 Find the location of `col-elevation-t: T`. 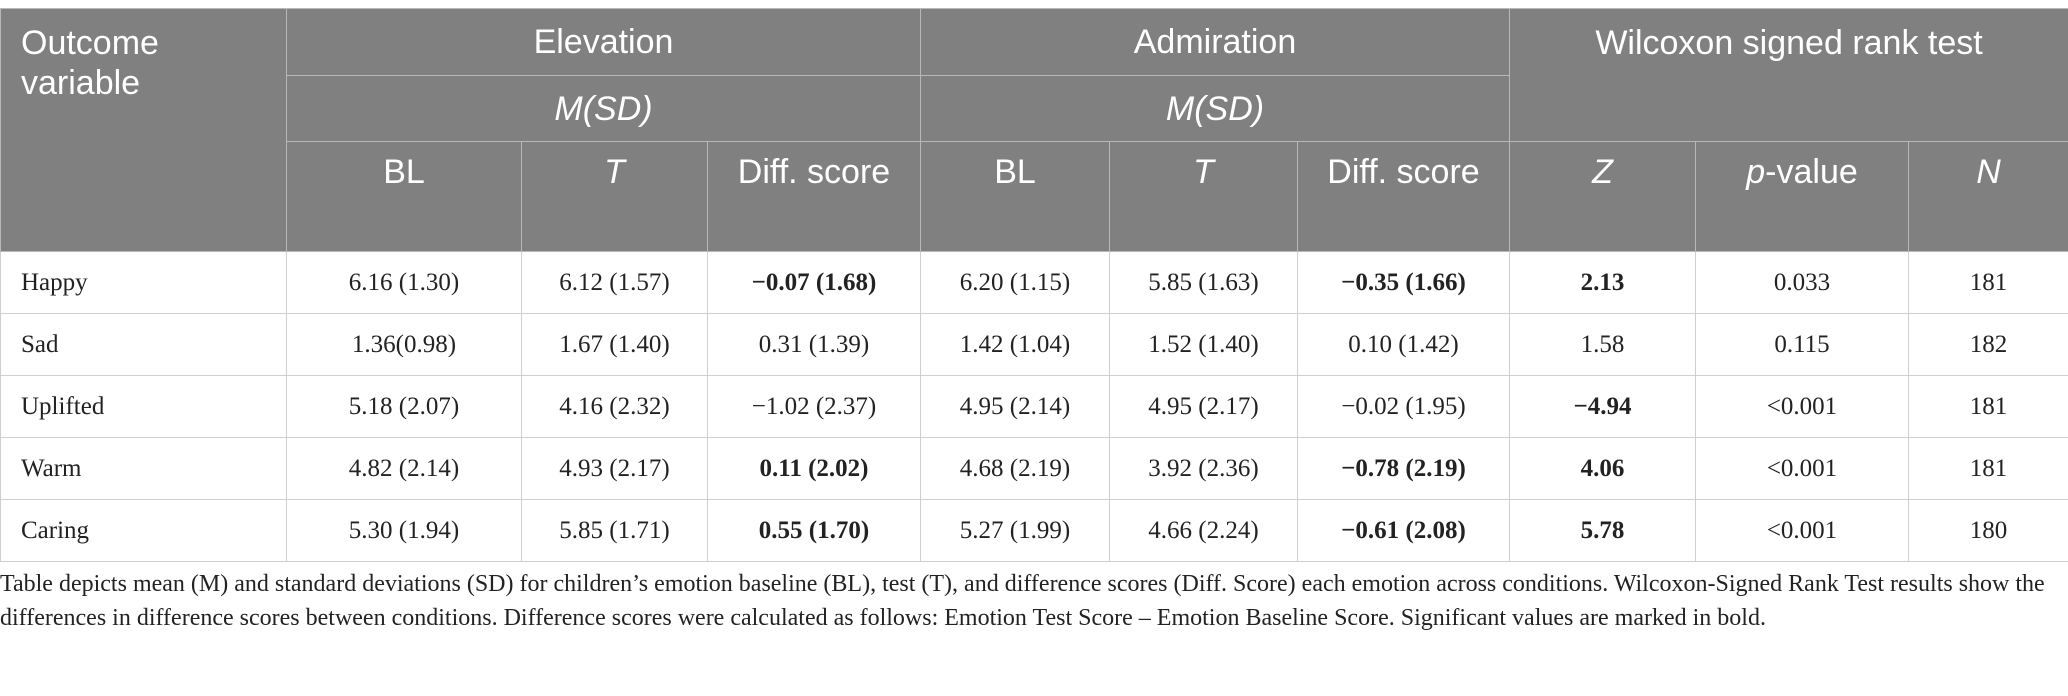

col-elevation-t: T is located at coordinates (614, 196).